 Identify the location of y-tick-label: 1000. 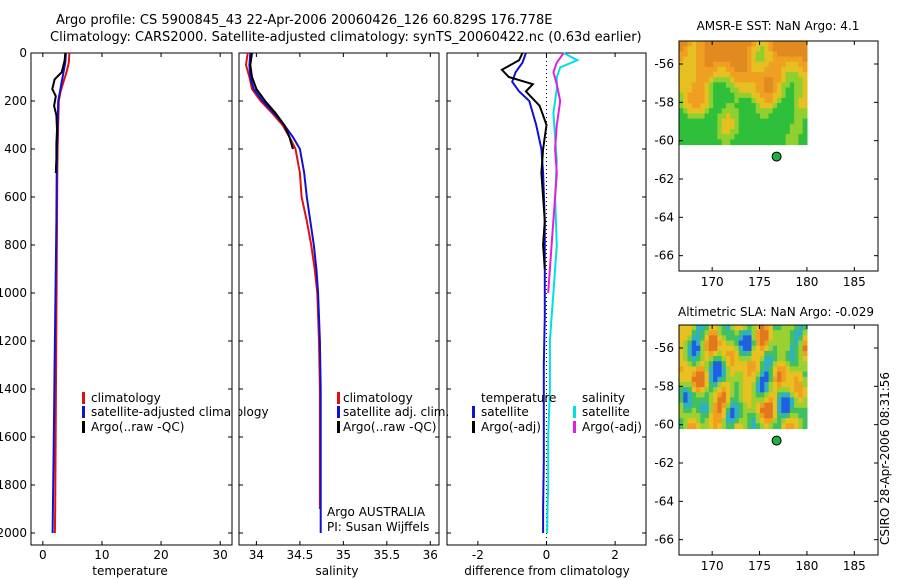
(13, 293).